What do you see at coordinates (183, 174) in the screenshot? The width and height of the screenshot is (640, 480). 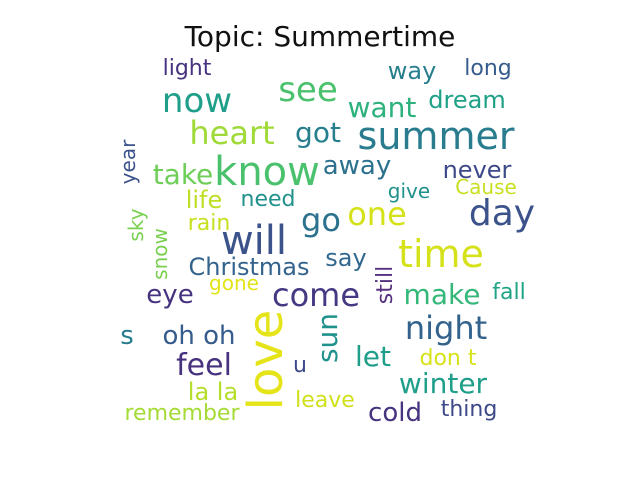 I see `word-take: take` at bounding box center [183, 174].